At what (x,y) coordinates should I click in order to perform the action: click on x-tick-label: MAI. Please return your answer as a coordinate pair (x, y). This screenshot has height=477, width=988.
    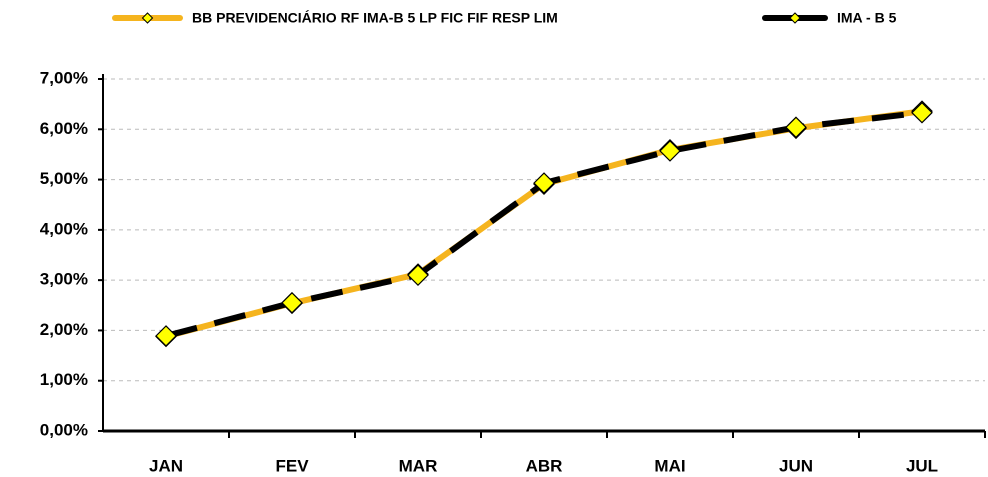
    Looking at the image, I should click on (669, 465).